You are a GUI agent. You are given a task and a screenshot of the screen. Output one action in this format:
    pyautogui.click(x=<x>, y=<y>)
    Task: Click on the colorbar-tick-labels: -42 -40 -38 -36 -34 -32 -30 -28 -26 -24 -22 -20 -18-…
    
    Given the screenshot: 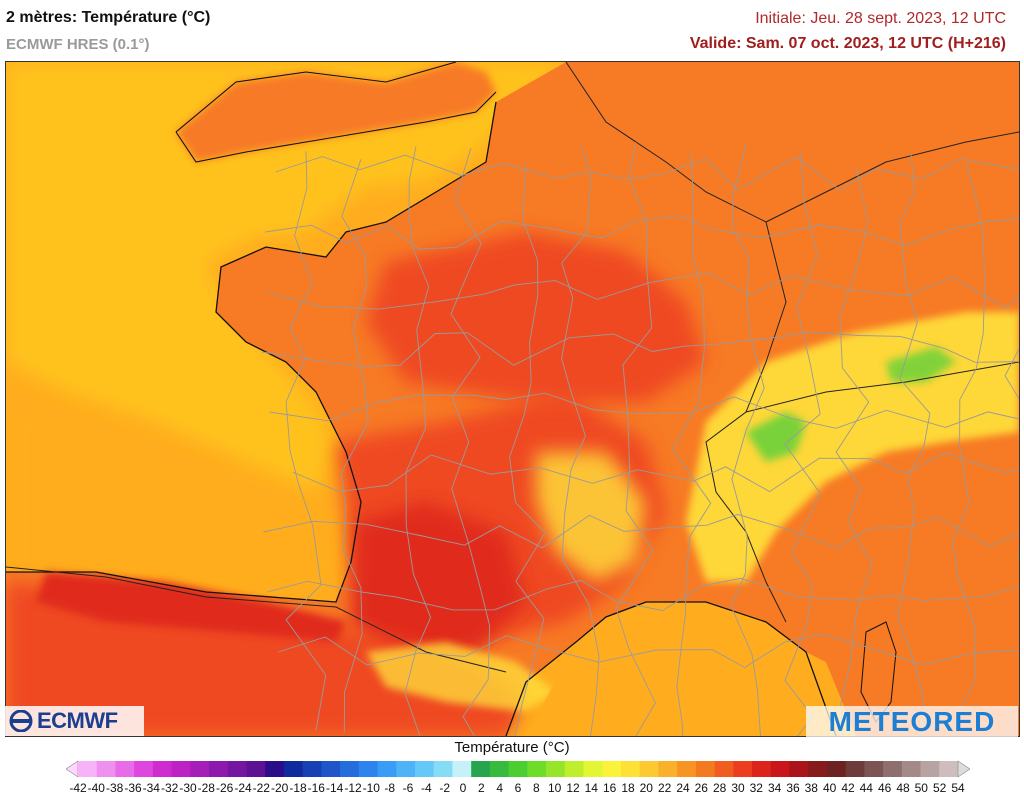 What is the action you would take?
    pyautogui.click(x=512, y=789)
    